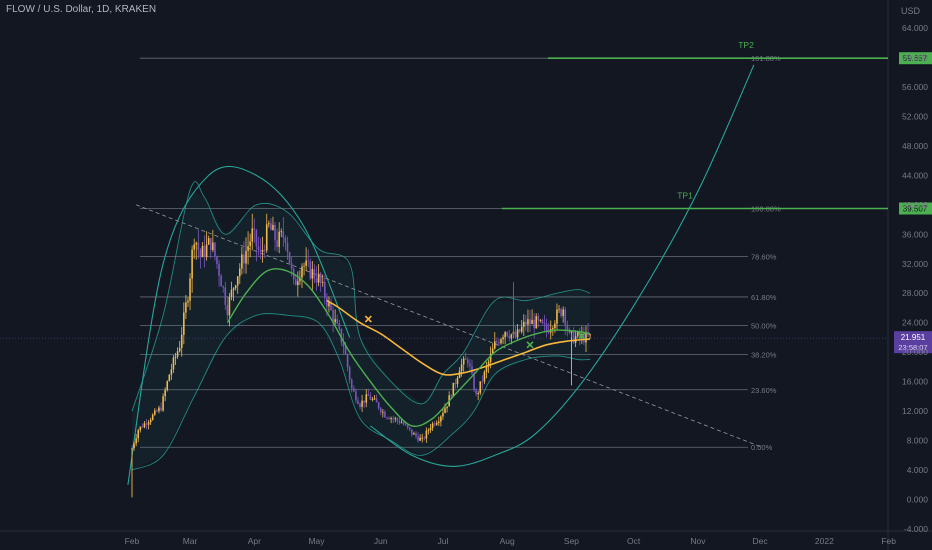  I want to click on time-axis: Feb Mar Apr May Jun Jul Aug Sep Oct Nov Dec 2022 Feb, so click(511, 541).